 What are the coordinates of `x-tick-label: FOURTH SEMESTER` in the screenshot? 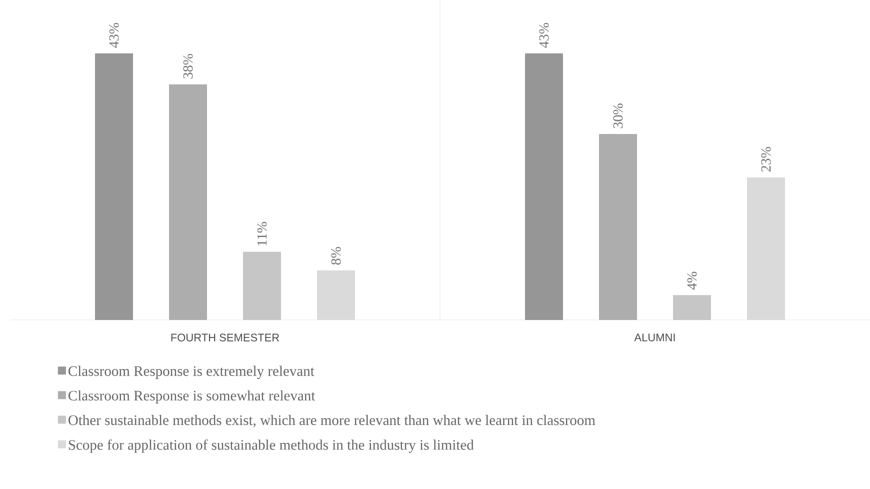 It's located at (225, 338).